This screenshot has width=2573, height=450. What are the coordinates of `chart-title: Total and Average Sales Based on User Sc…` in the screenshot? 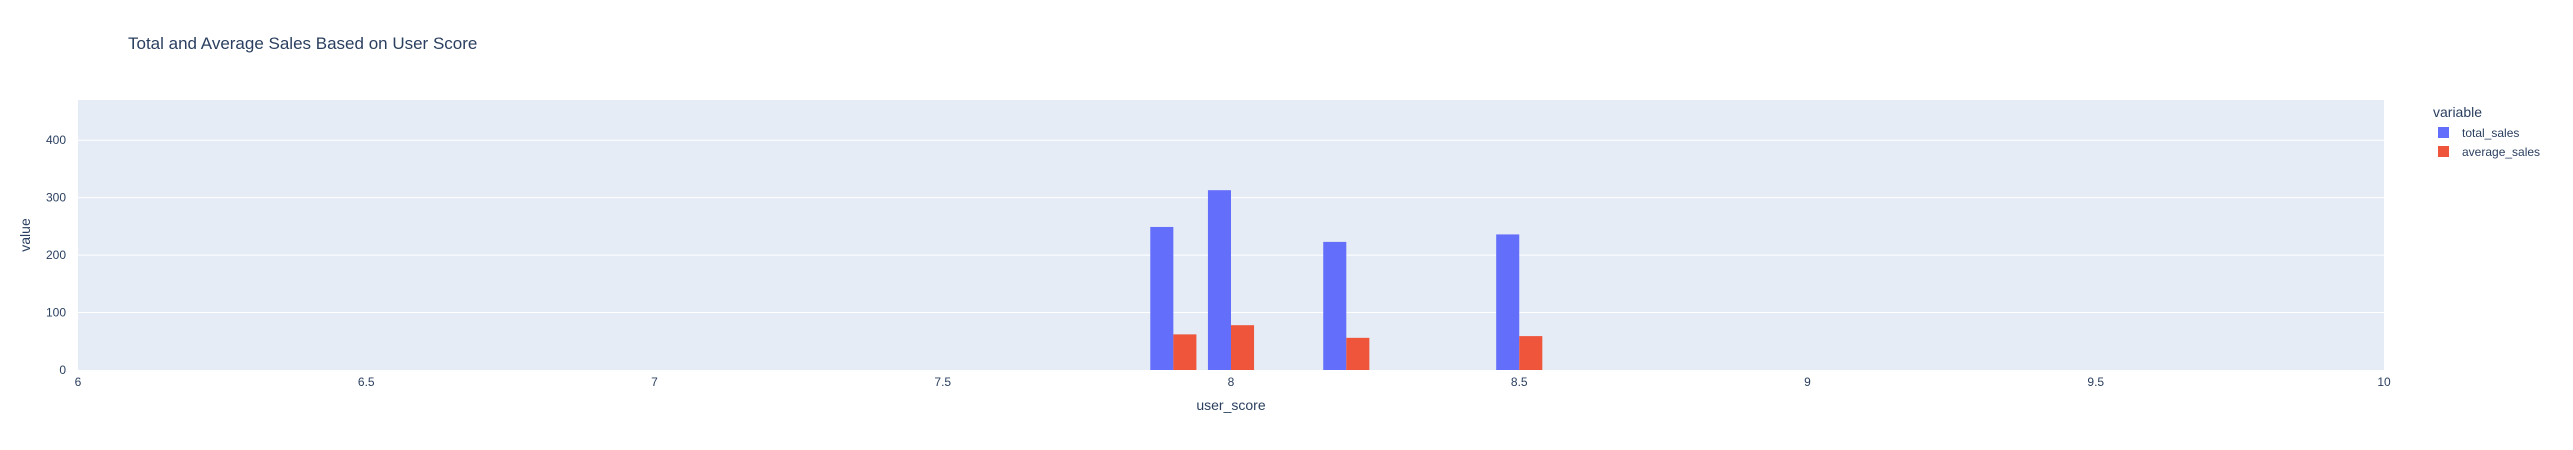 It's located at (302, 43).